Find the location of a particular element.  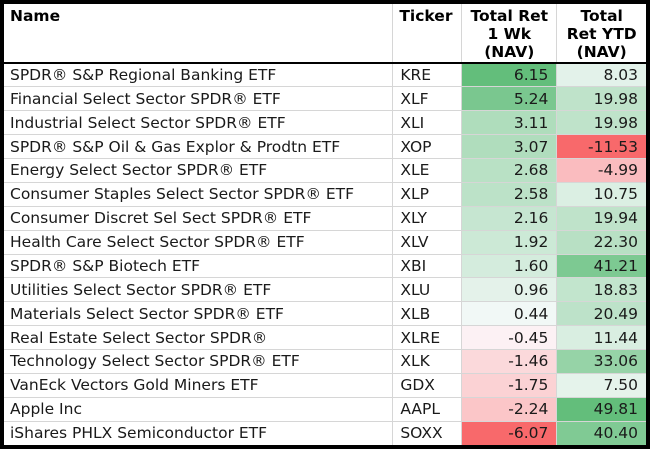

total-ret-1wk-cell: 3.07 is located at coordinates (509, 146).